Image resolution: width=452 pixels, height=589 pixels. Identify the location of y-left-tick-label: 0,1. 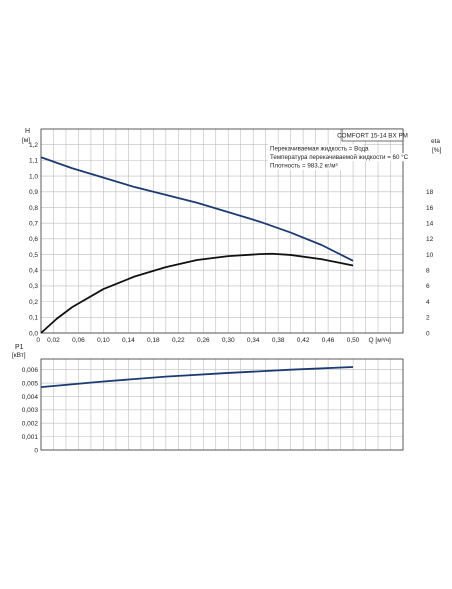
(33, 318).